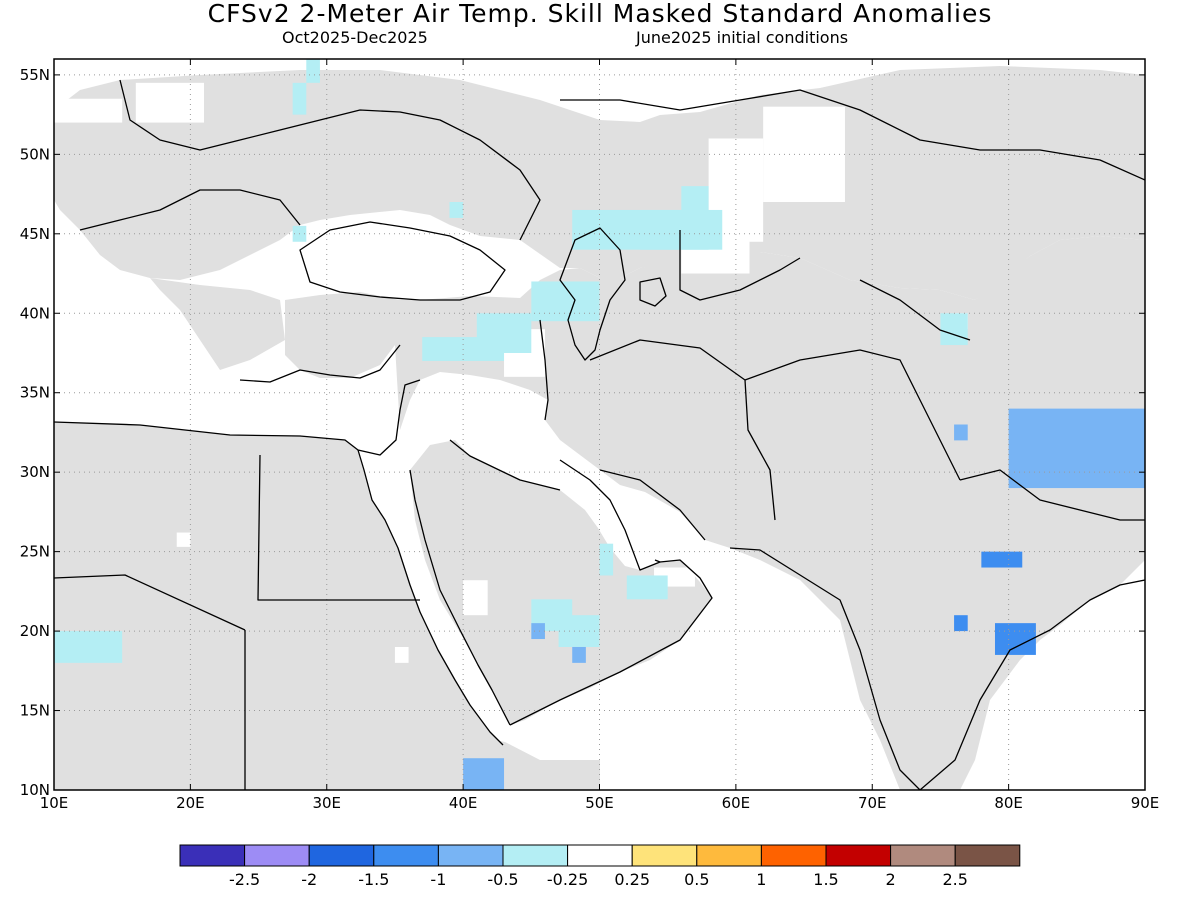 The width and height of the screenshot is (1200, 900). I want to click on colorbar-label: 0.25, so click(632, 879).